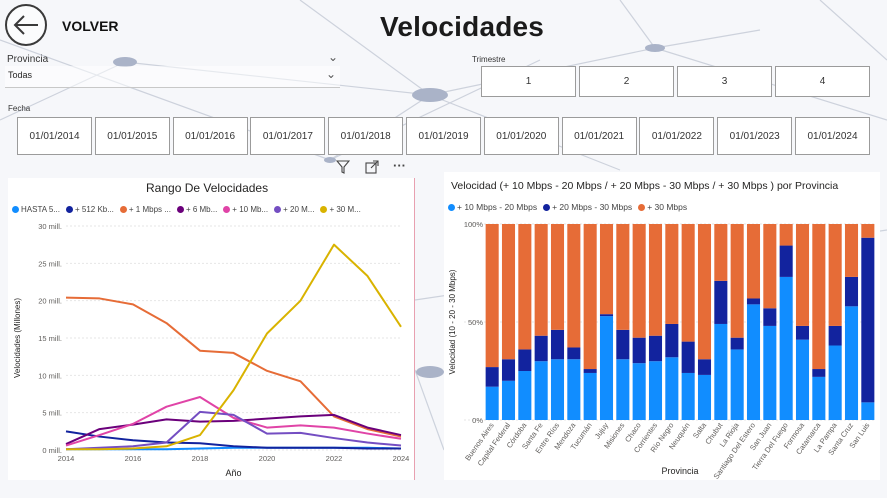  Describe the element at coordinates (822, 81) in the screenshot. I see `trimestre-button: 4` at that location.